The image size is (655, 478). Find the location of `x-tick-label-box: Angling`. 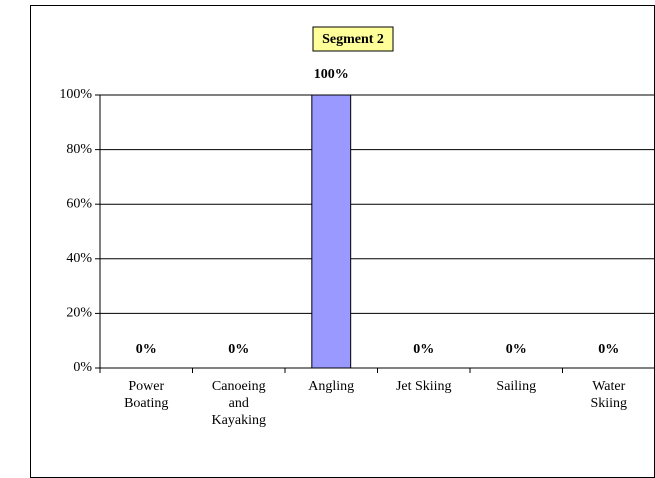

x-tick-label-box: Angling is located at coordinates (331, 386).